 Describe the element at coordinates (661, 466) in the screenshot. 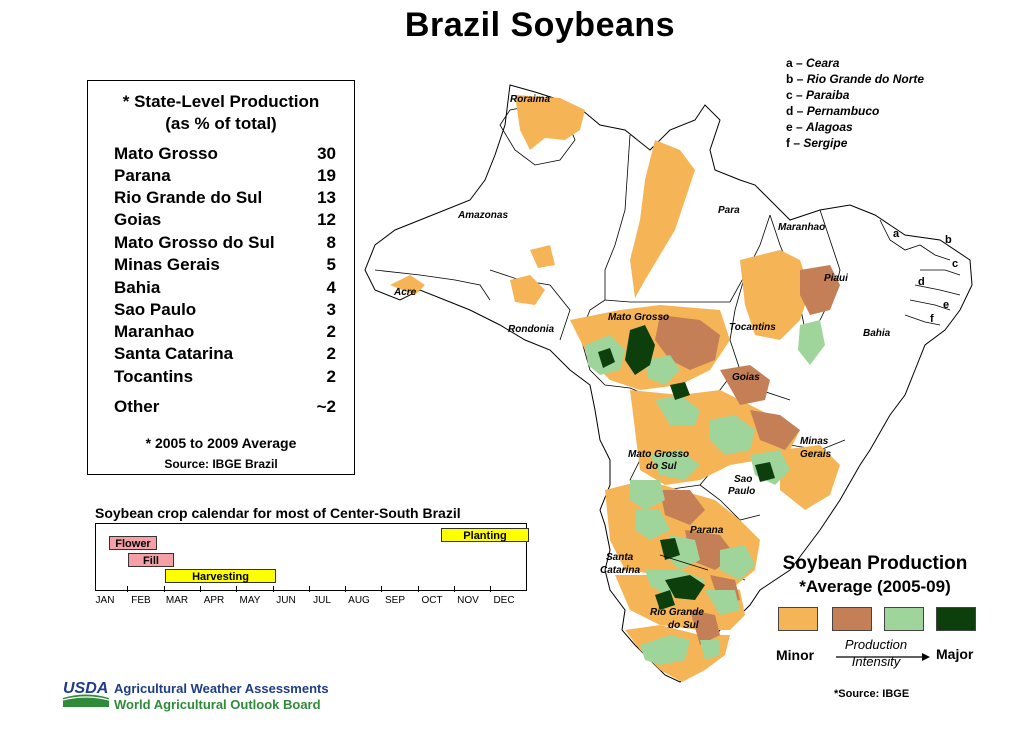

I see `label-mato-grosso-do-sul: do Sul` at that location.